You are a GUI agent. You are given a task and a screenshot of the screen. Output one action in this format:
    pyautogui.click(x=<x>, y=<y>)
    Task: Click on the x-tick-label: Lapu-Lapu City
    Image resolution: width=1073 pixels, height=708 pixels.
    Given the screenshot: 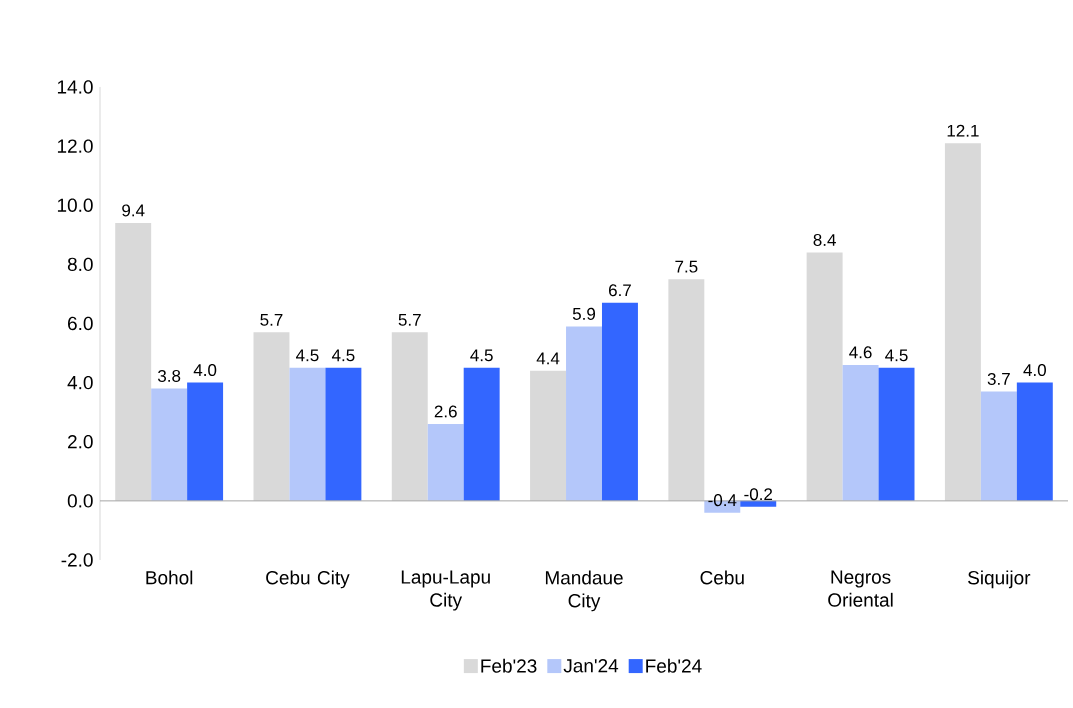 What is the action you would take?
    pyautogui.click(x=445, y=590)
    